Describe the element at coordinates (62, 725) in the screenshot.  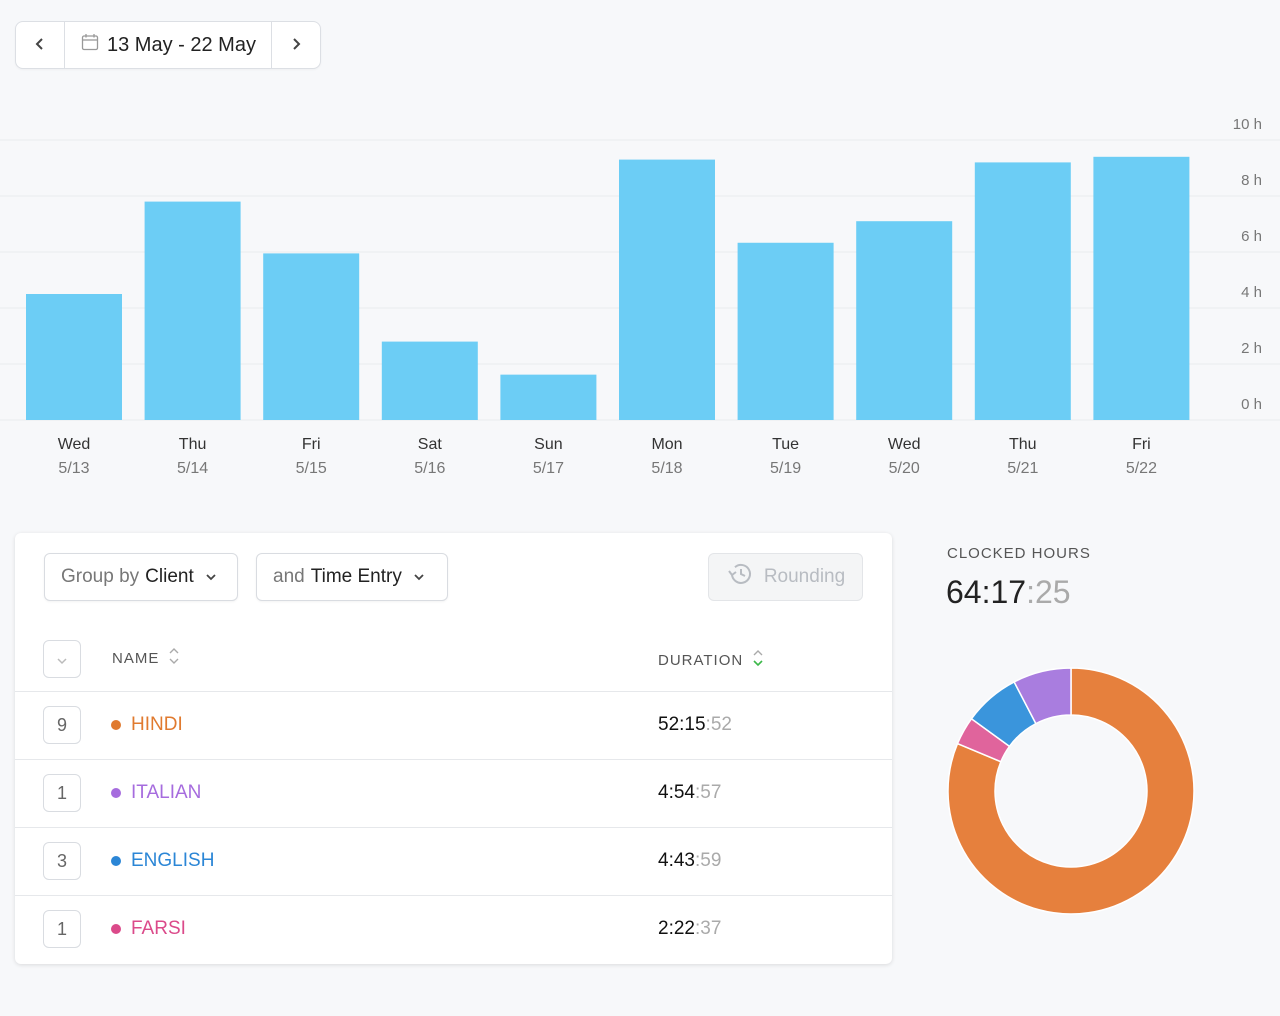
I see `entry-count-badge: 9` at that location.